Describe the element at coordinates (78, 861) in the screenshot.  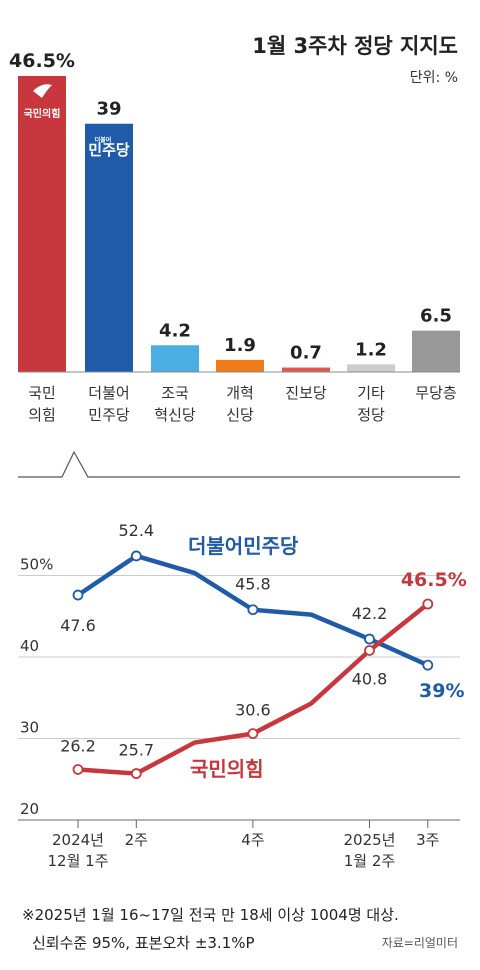
I see `x-tick-label-0-1: 12월 1주` at that location.